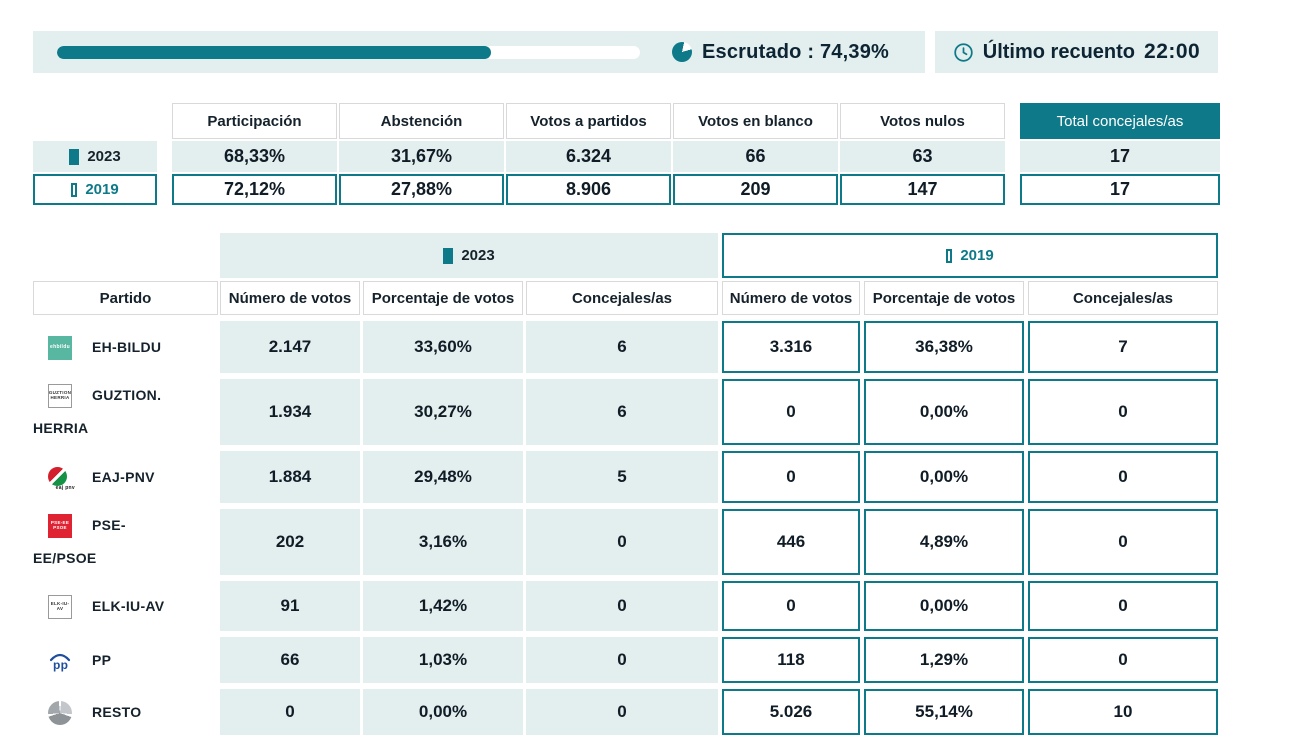 Image resolution: width=1301 pixels, height=738 pixels. What do you see at coordinates (290, 542) in the screenshot?
I see `votes-2023: 202` at bounding box center [290, 542].